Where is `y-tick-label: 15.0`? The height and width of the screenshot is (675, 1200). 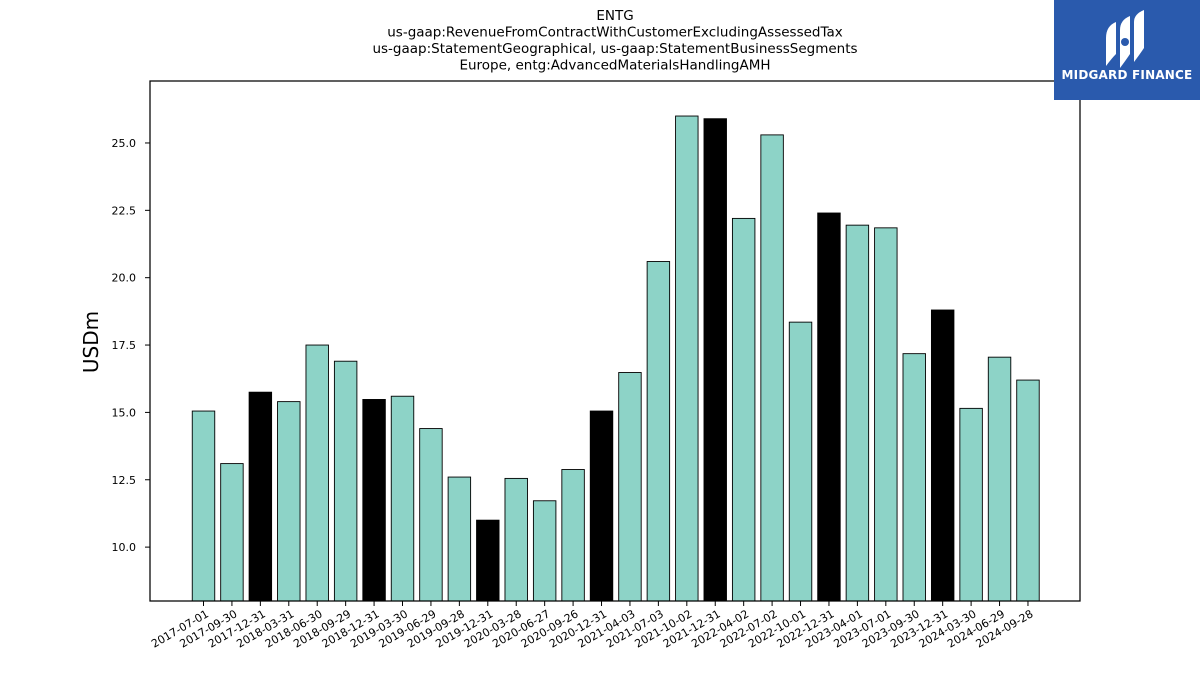 y-tick-label: 15.0 is located at coordinates (124, 412).